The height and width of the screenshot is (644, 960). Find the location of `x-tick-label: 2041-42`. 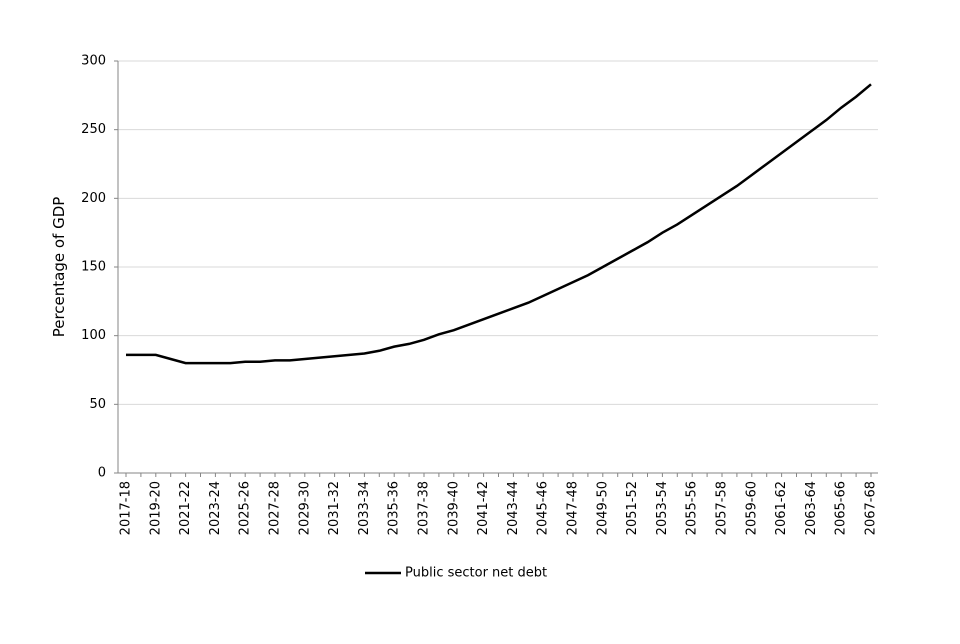

x-tick-label: 2041-42 is located at coordinates (483, 508).